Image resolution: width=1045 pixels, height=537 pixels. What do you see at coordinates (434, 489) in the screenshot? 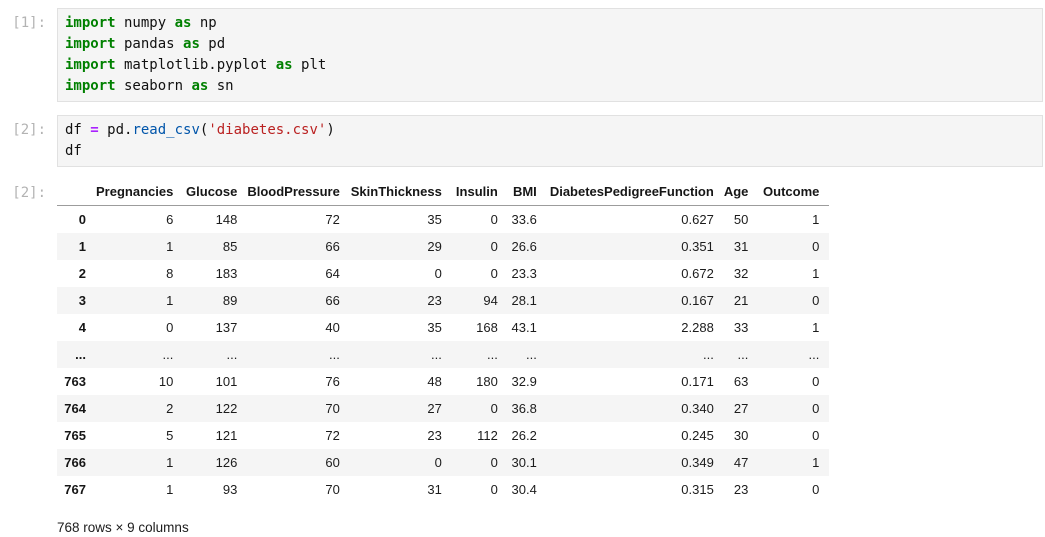
I see `table-cell: 31` at bounding box center [434, 489].